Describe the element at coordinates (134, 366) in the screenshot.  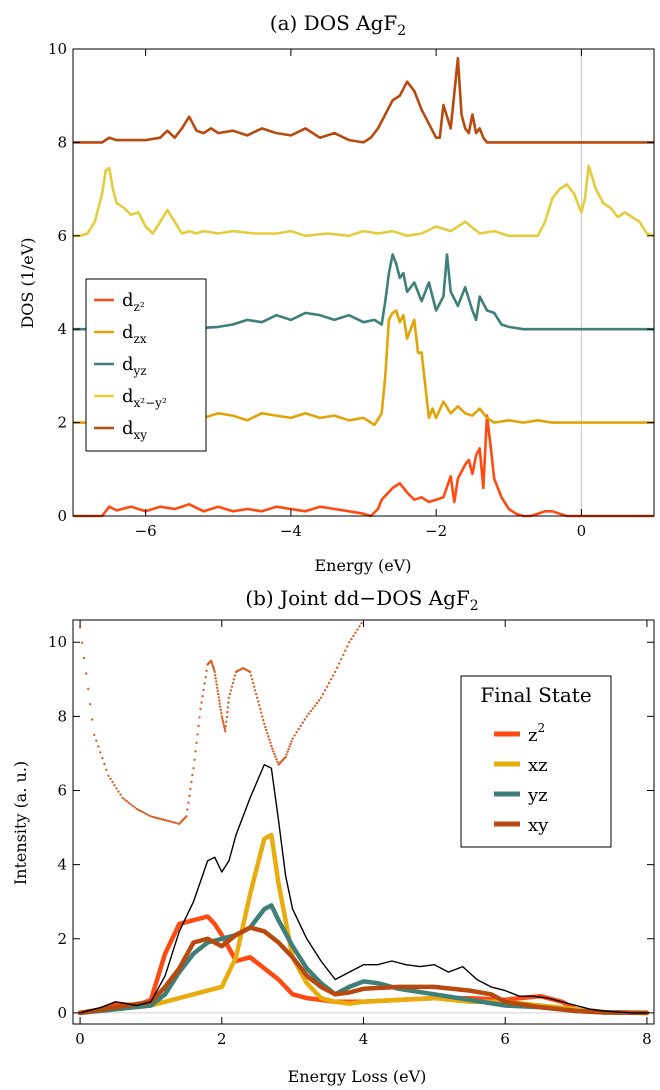
I see `panel-a-legend-label-2: dyz` at that location.